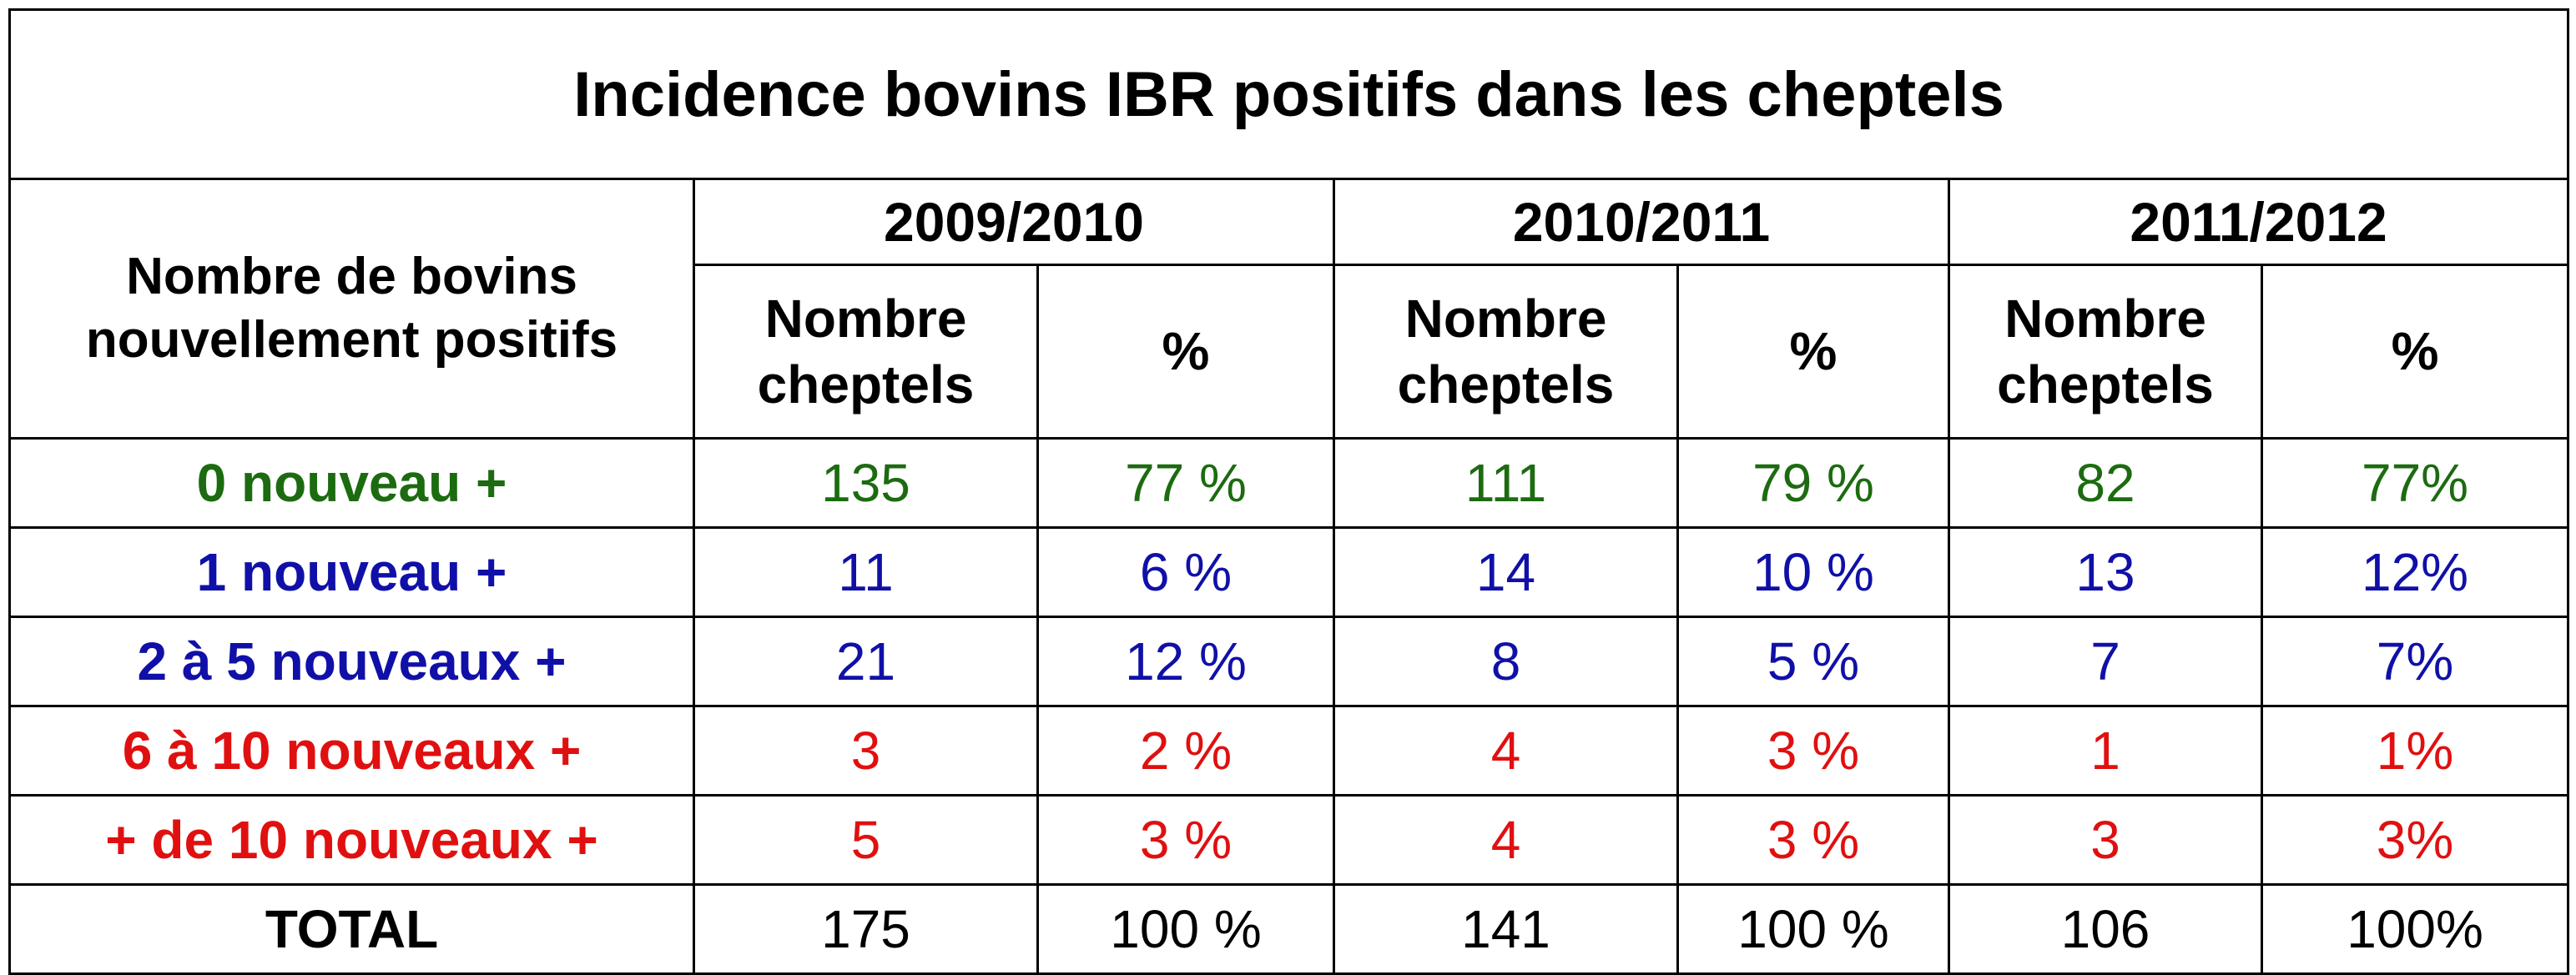  What do you see at coordinates (2105, 661) in the screenshot?
I see `table-cell: 7` at bounding box center [2105, 661].